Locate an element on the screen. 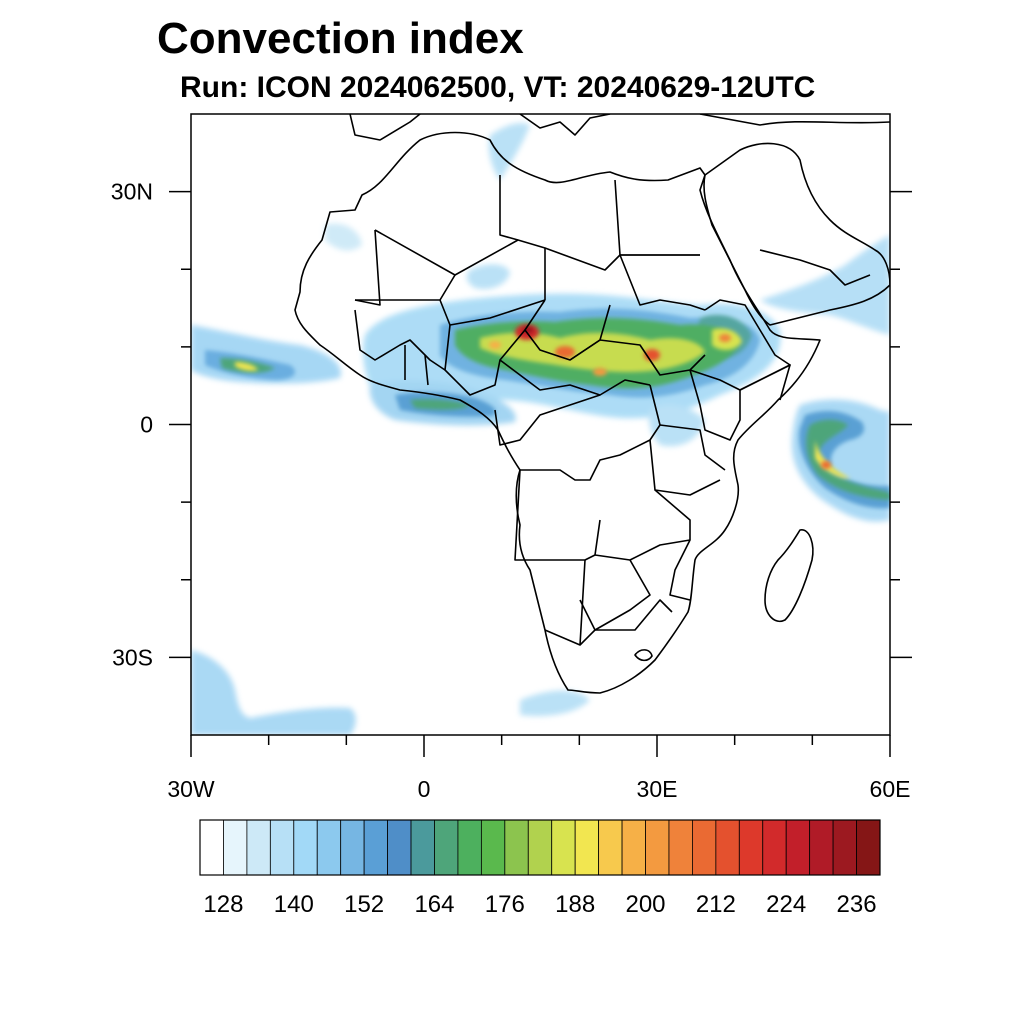 The image size is (1024, 1024). convection-peak-sudan is located at coordinates (565, 352).